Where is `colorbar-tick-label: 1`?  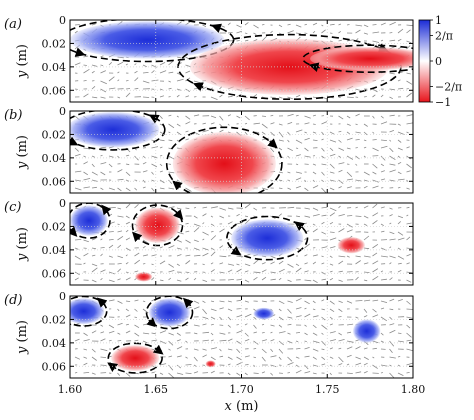
colorbar-tick-label: 1 is located at coordinates (438, 20).